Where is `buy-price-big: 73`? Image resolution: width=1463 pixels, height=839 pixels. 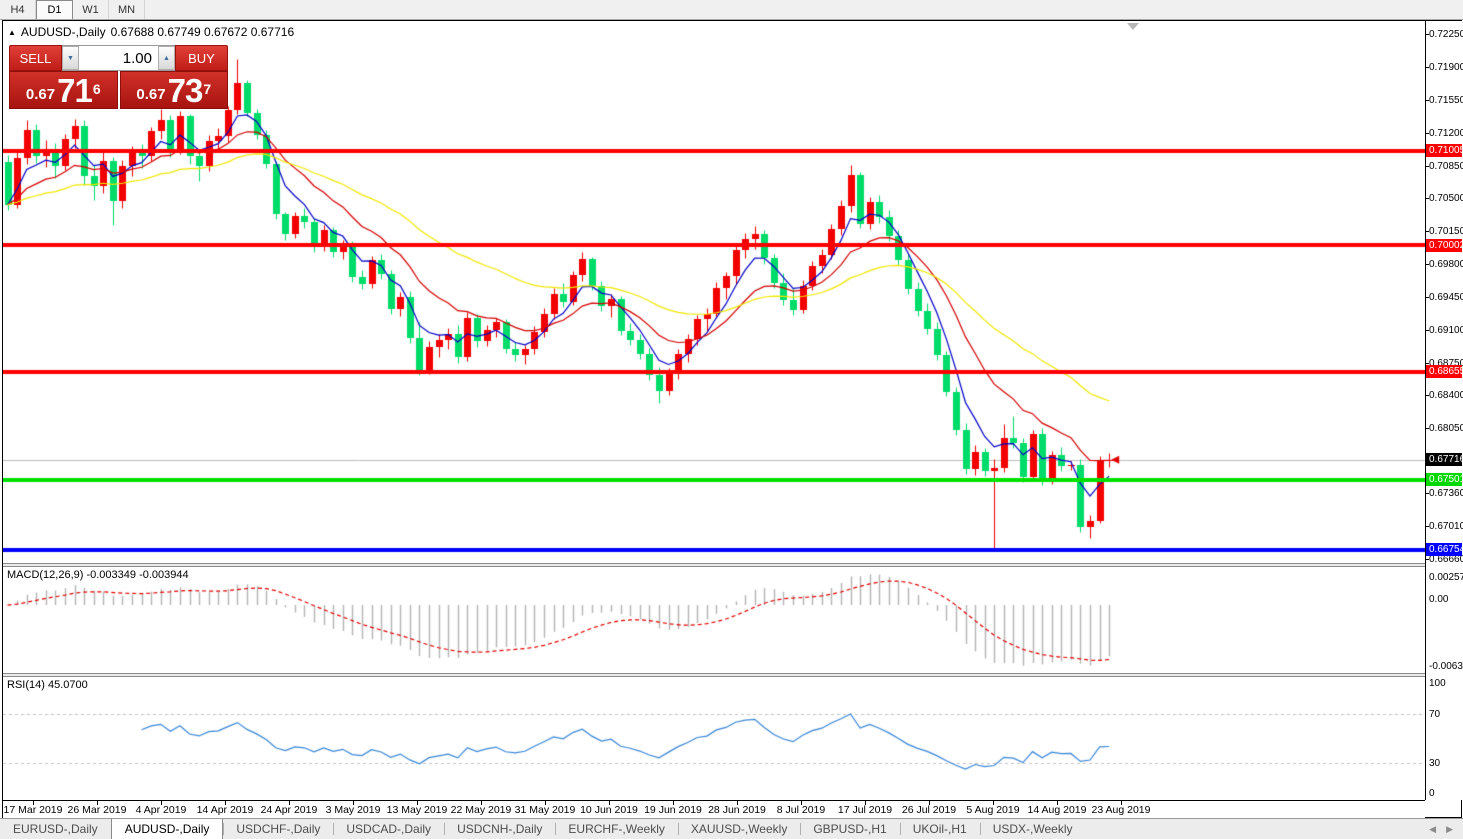 buy-price-big: 73 is located at coordinates (185, 90).